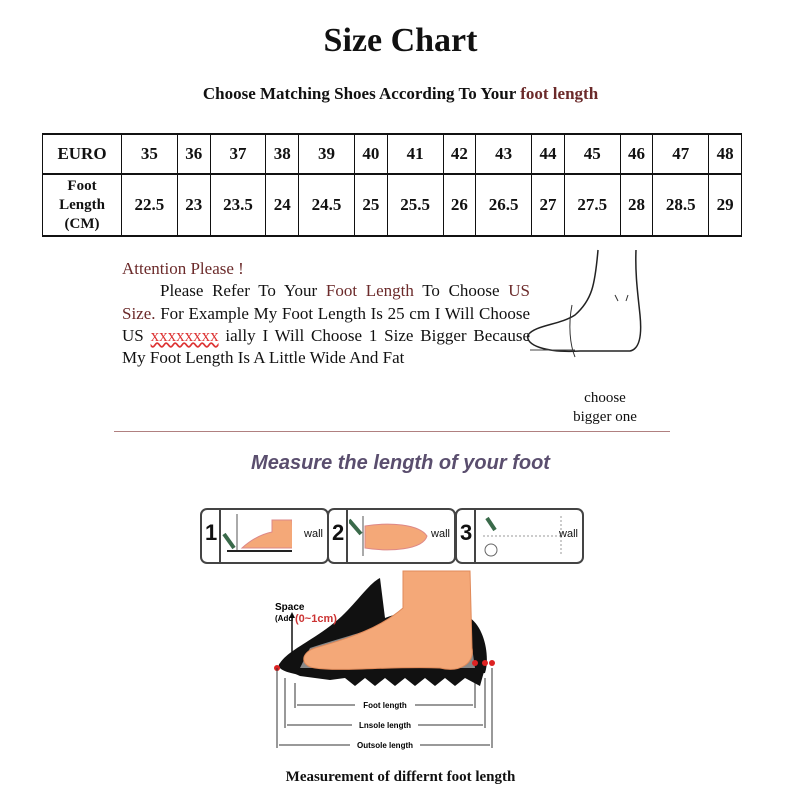 The width and height of the screenshot is (801, 800). Describe the element at coordinates (282, 205) in the screenshot. I see `cm-length-cell: 24` at that location.